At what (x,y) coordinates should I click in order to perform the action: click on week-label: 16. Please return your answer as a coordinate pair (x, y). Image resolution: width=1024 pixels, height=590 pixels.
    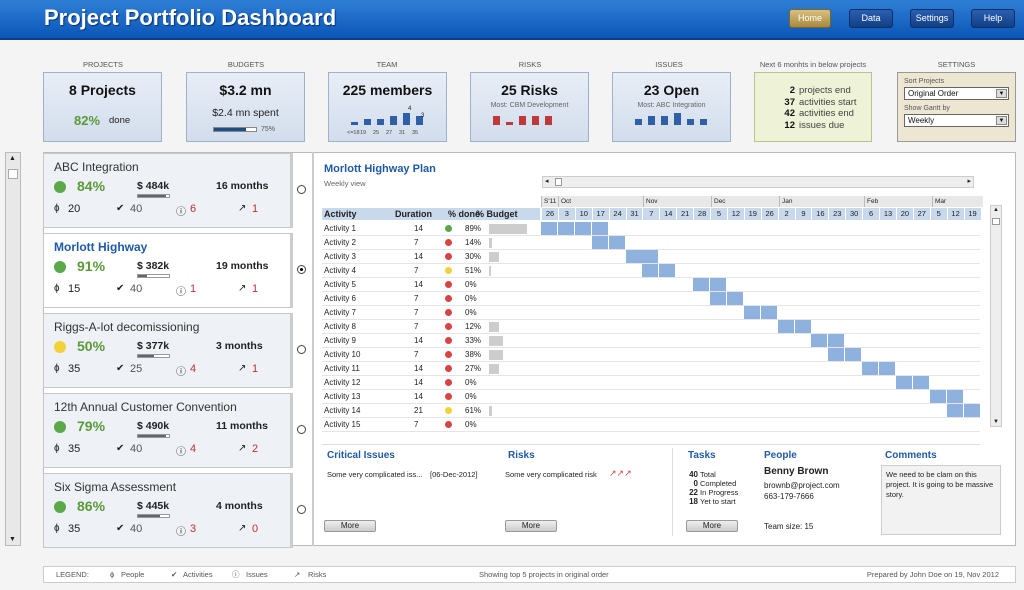
    Looking at the image, I should click on (820, 214).